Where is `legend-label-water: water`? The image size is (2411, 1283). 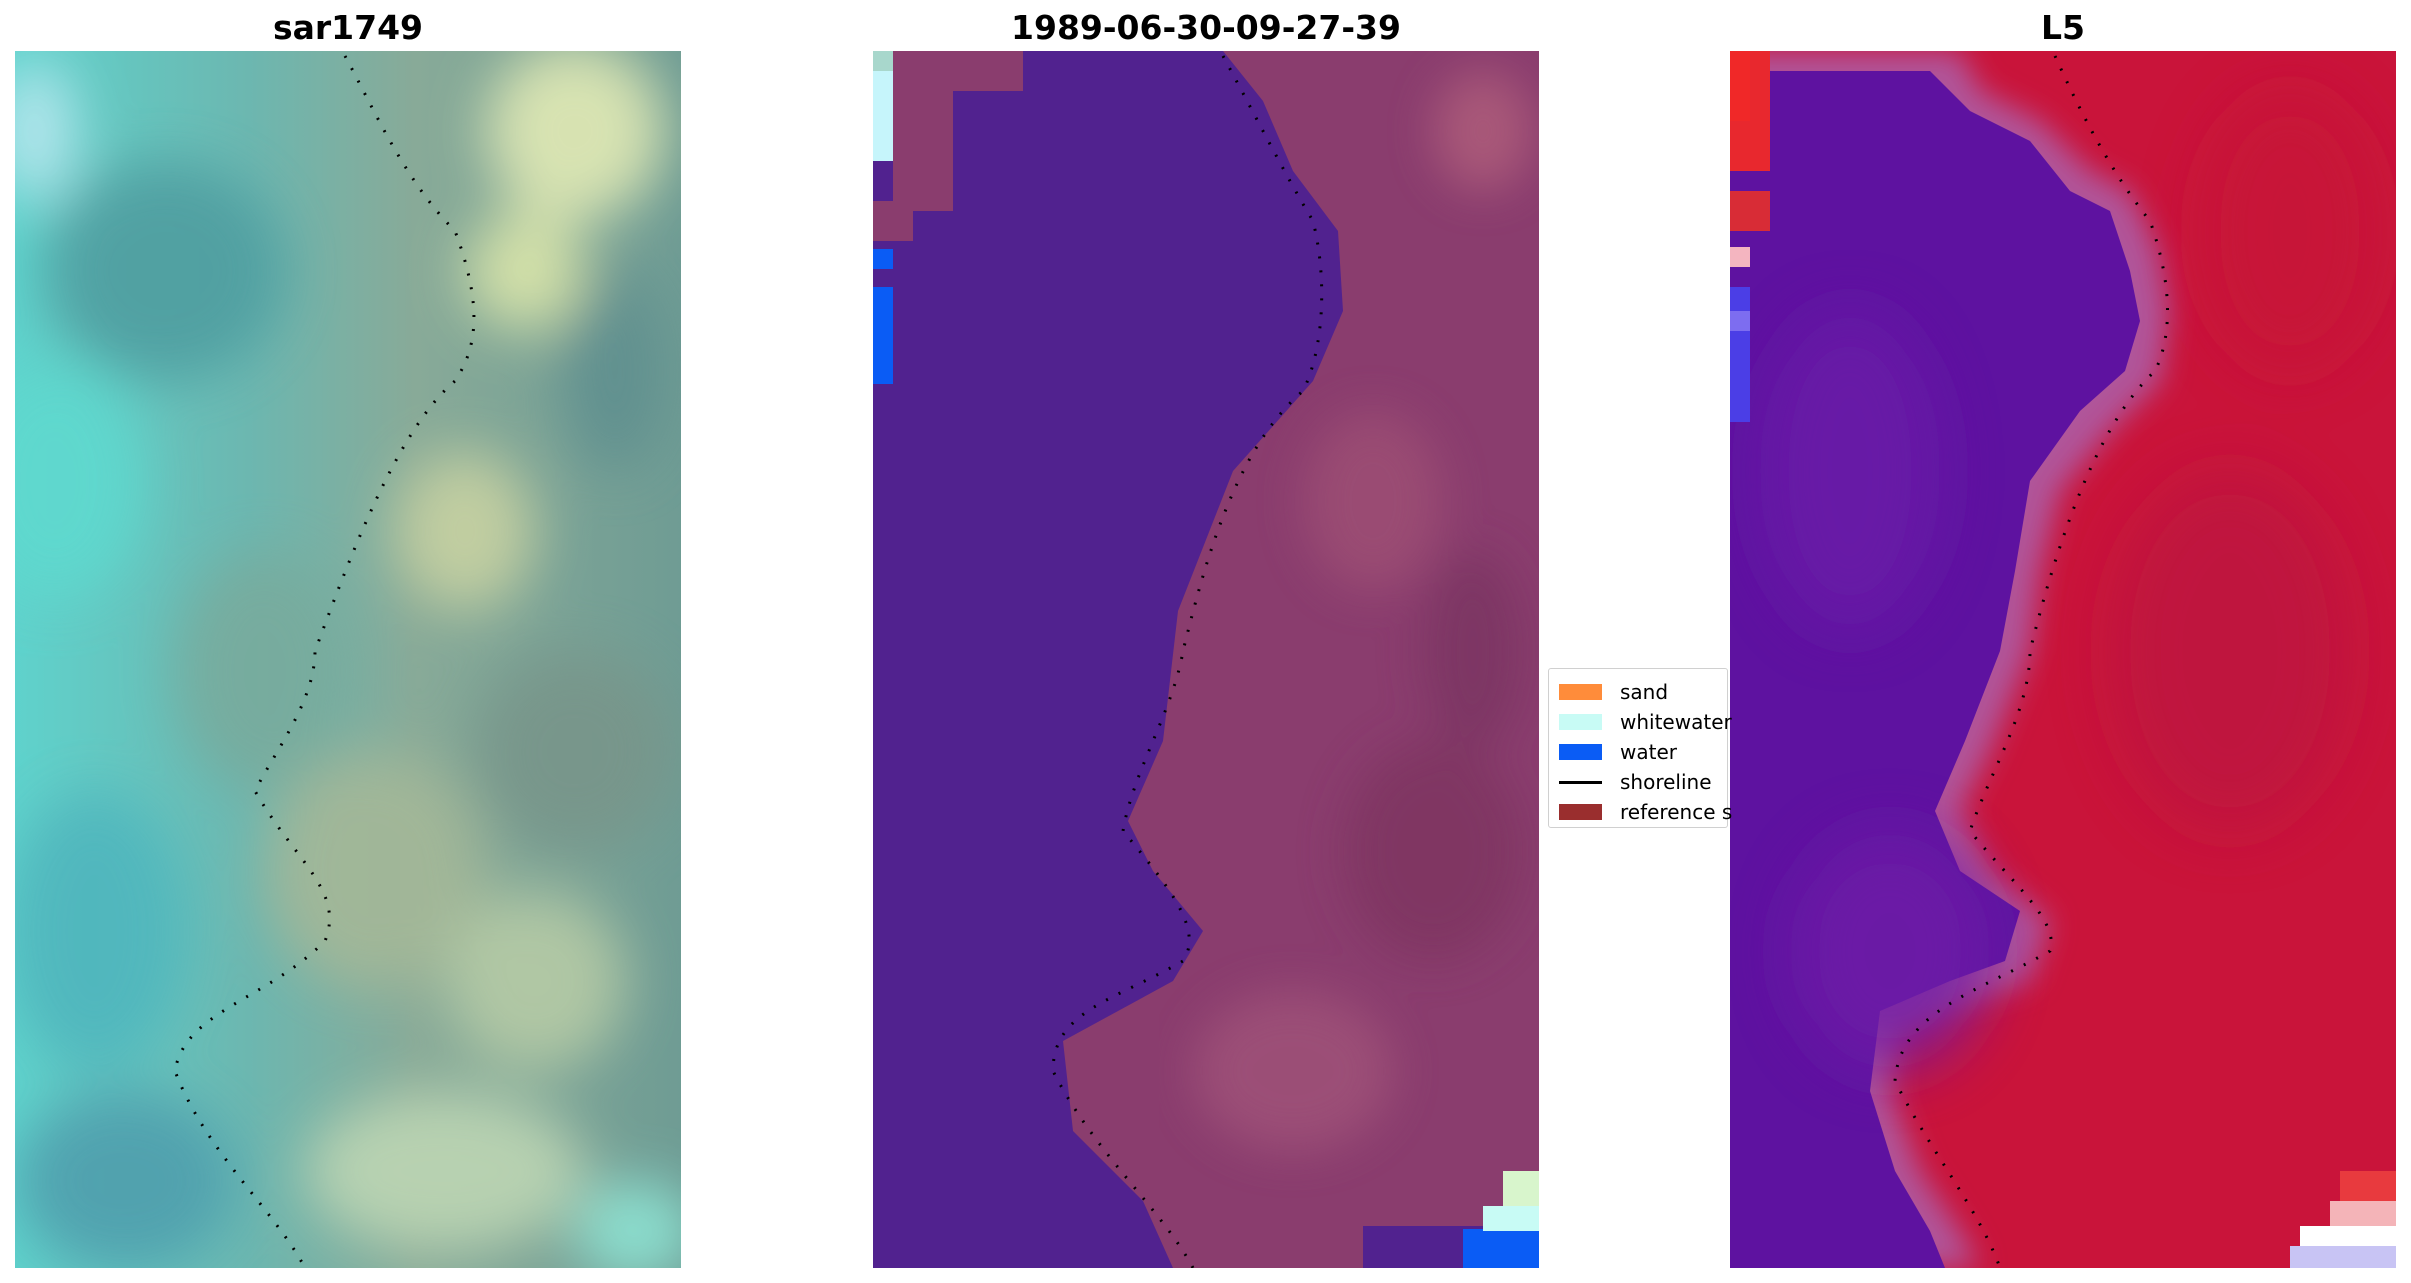
legend-label-water: water is located at coordinates (1648, 752).